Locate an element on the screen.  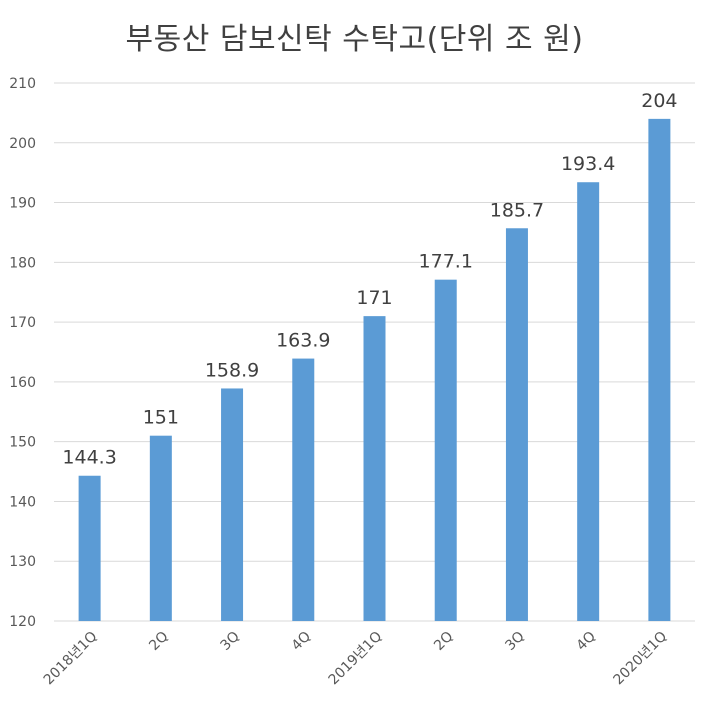
data-label-4: 171 is located at coordinates (374, 298).